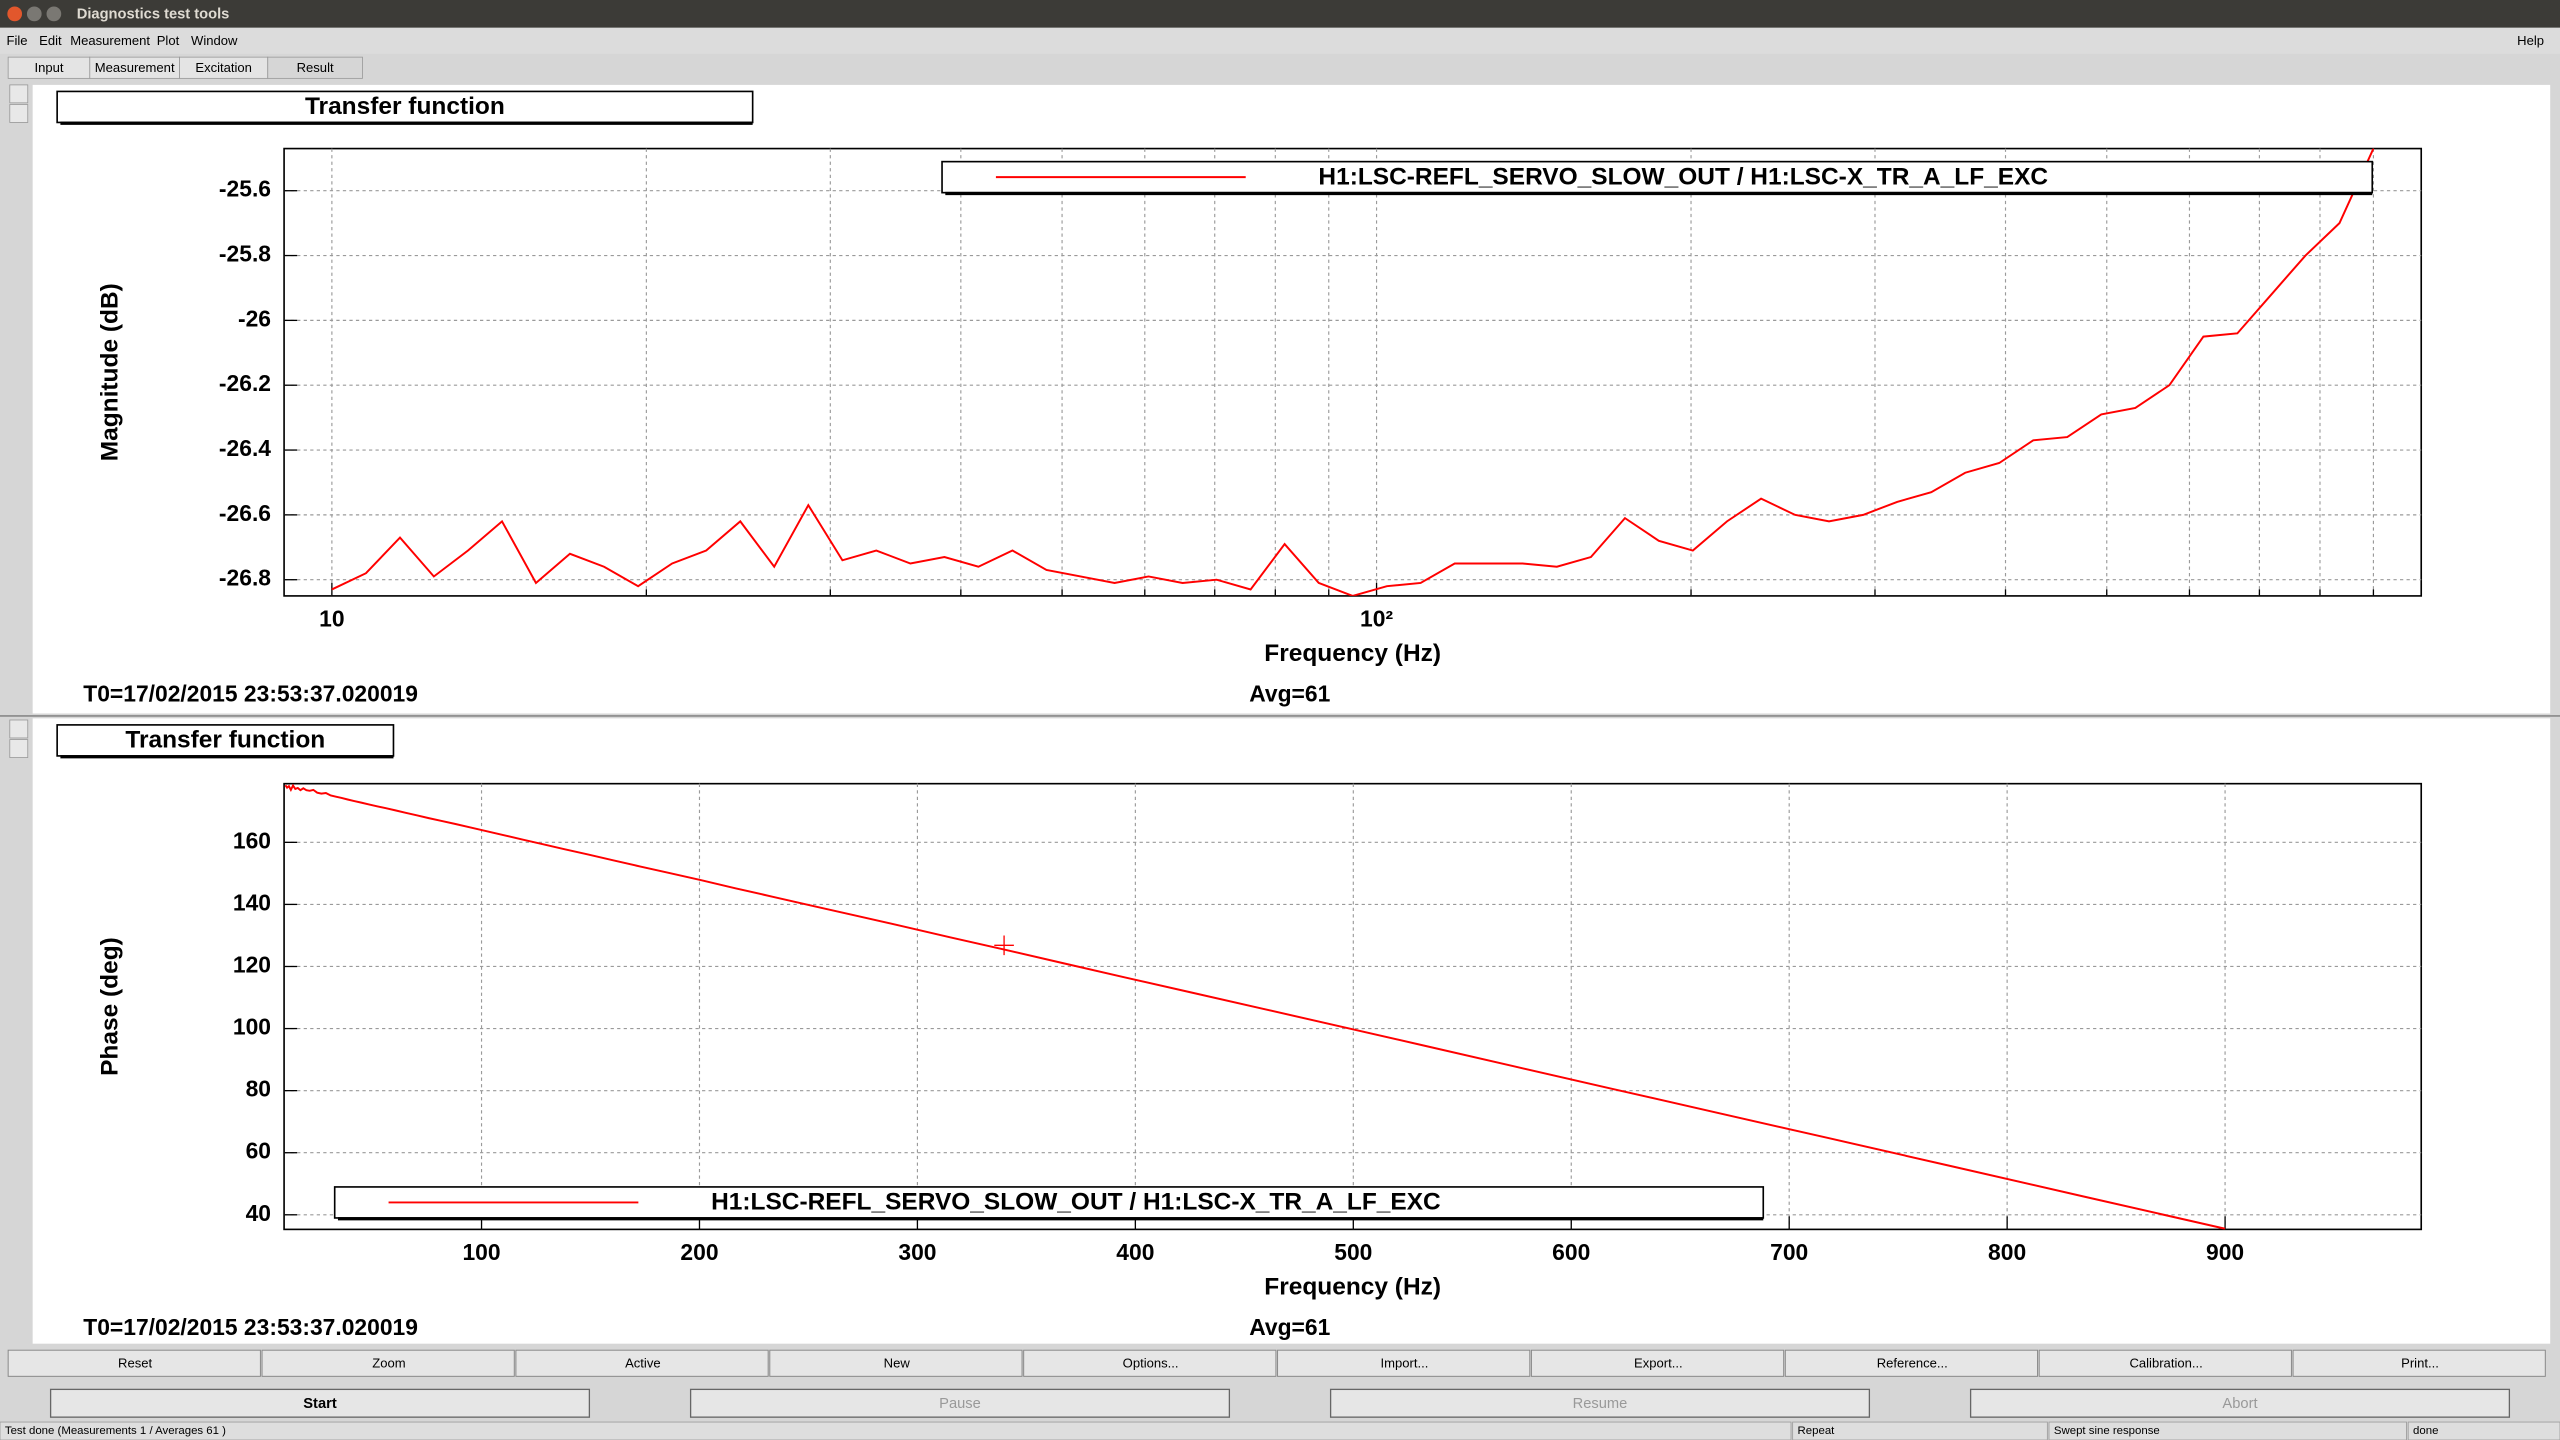 This screenshot has width=2560, height=1440. I want to click on y-tick-label: 160, so click(252, 840).